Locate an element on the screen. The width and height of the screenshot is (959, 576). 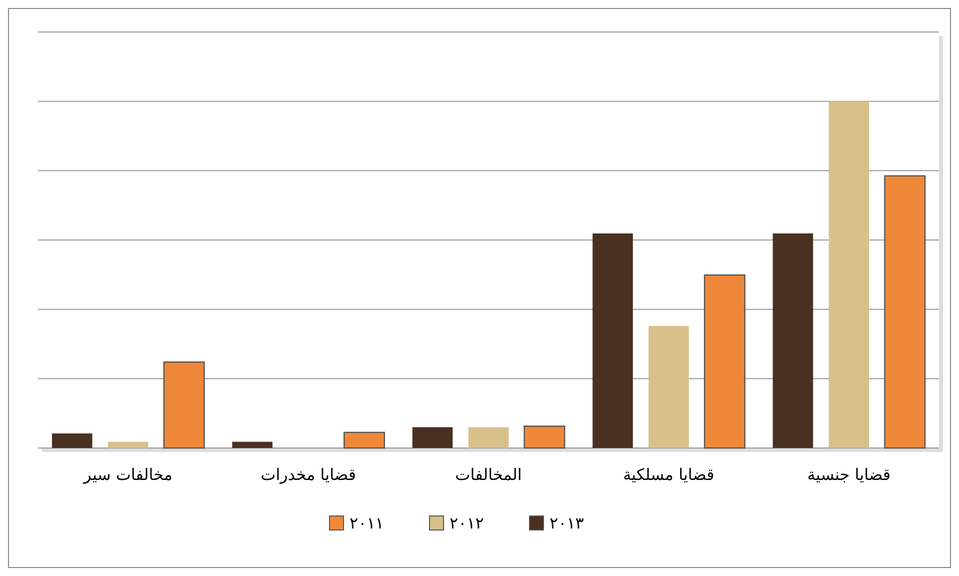
x-tick-label: مخالفات سير is located at coordinates (127, 474).